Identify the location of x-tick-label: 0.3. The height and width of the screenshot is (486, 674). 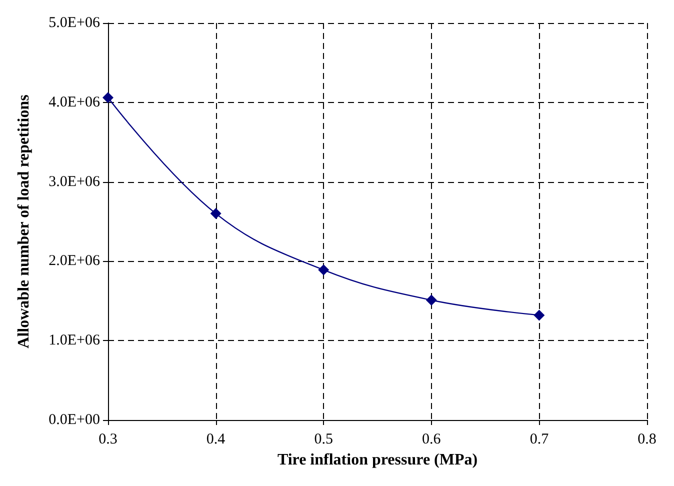
(108, 440).